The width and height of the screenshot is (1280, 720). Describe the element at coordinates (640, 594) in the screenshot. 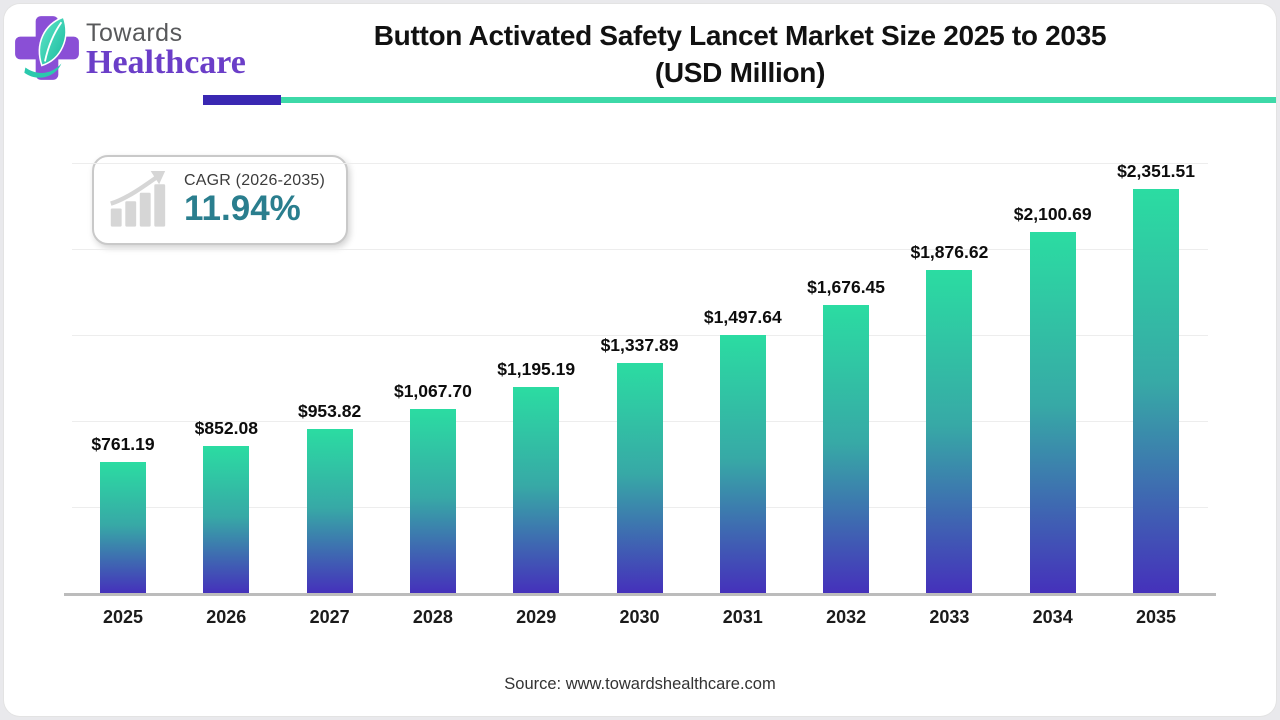

I see `x-axis-line` at that location.